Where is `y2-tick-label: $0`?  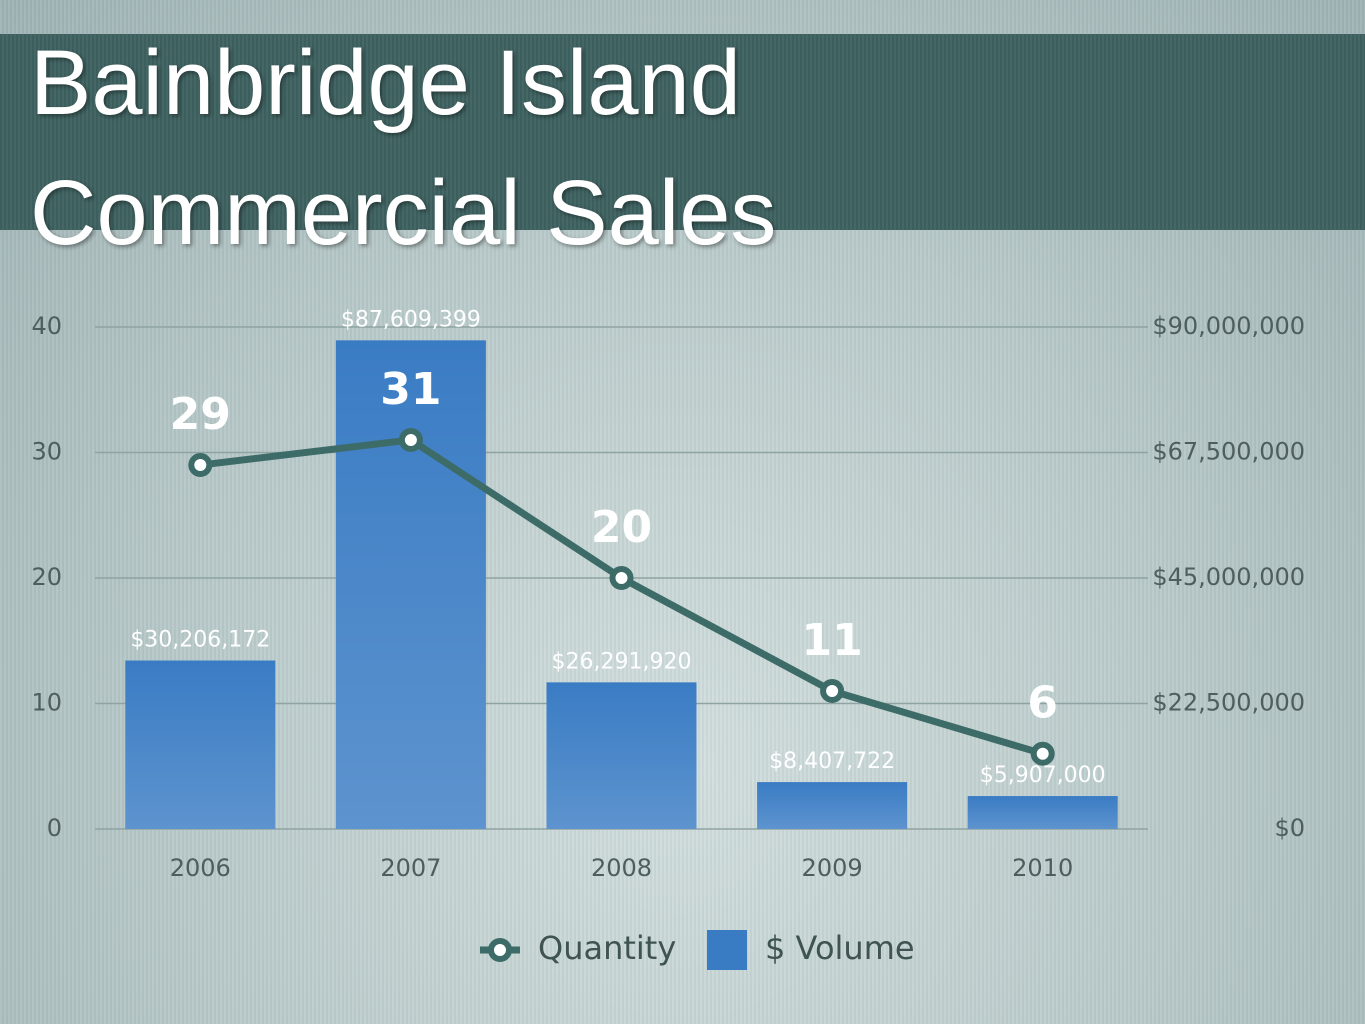 y2-tick-label: $0 is located at coordinates (1289, 828).